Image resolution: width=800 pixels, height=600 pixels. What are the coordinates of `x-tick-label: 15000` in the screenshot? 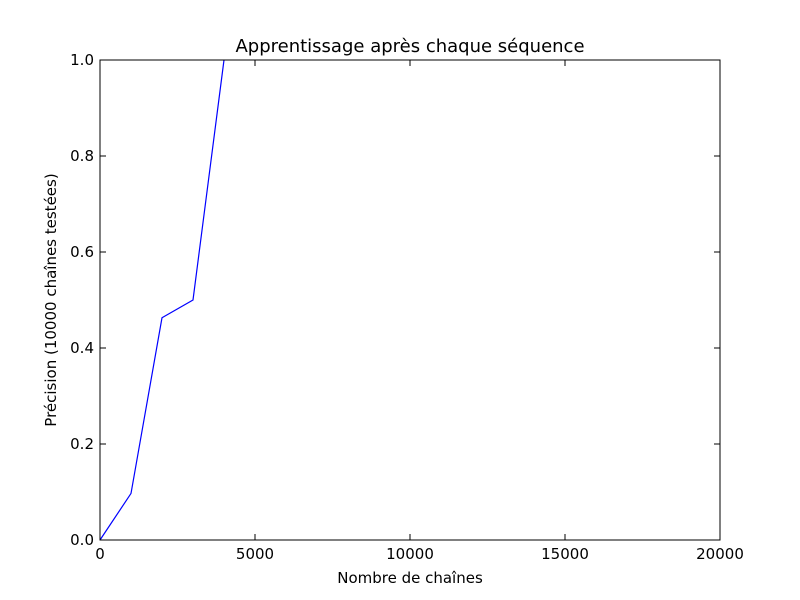 It's located at (565, 554).